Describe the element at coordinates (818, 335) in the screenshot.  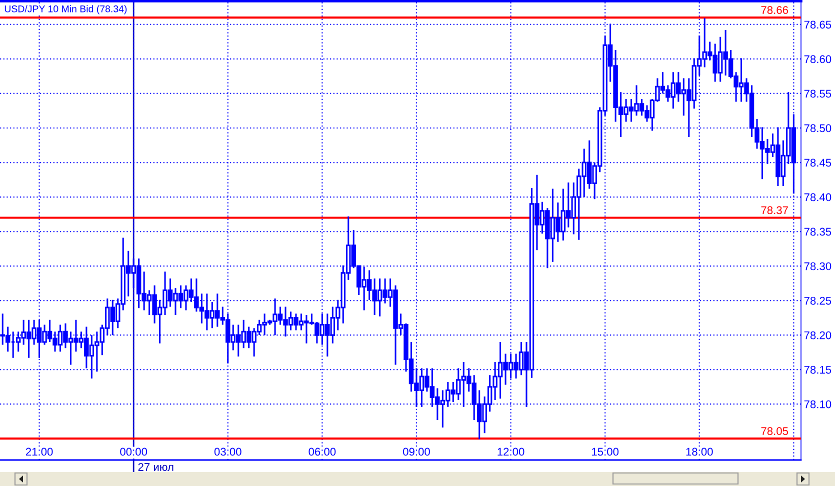
I see `y-tick-label: 78.20` at that location.